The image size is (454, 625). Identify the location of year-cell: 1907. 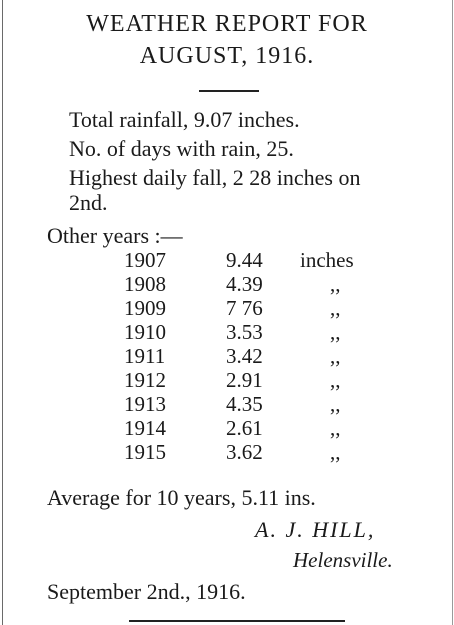
(145, 260).